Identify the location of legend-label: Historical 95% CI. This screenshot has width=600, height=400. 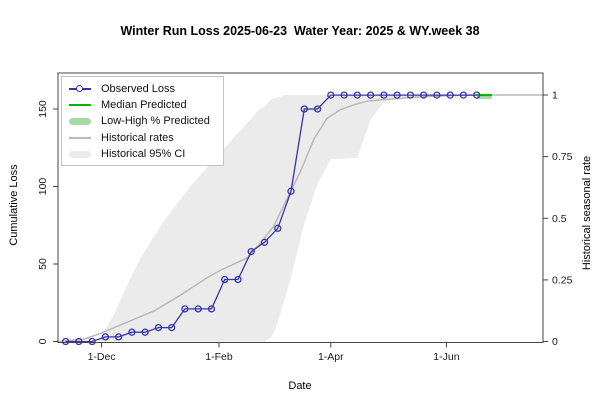
(143, 153).